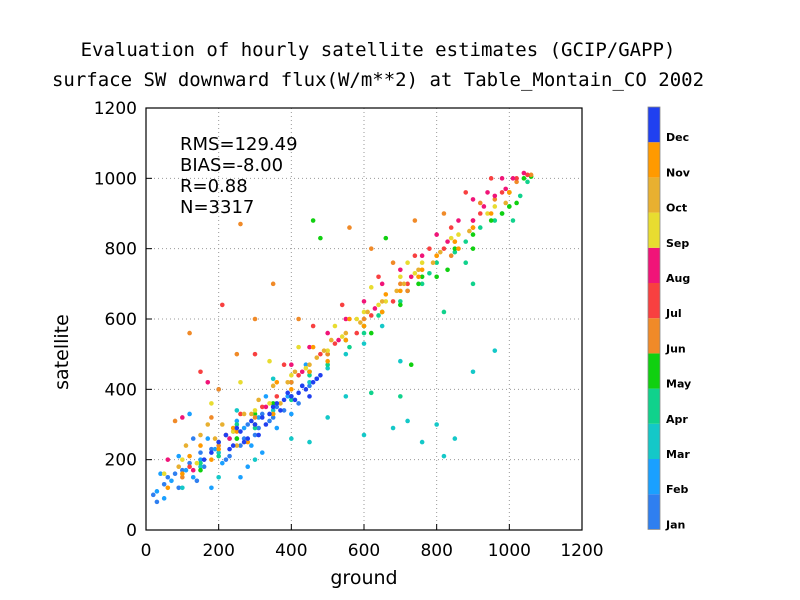 This screenshot has height=600, width=800. What do you see at coordinates (121, 390) in the screenshot?
I see `y-tick-label: 400` at bounding box center [121, 390].